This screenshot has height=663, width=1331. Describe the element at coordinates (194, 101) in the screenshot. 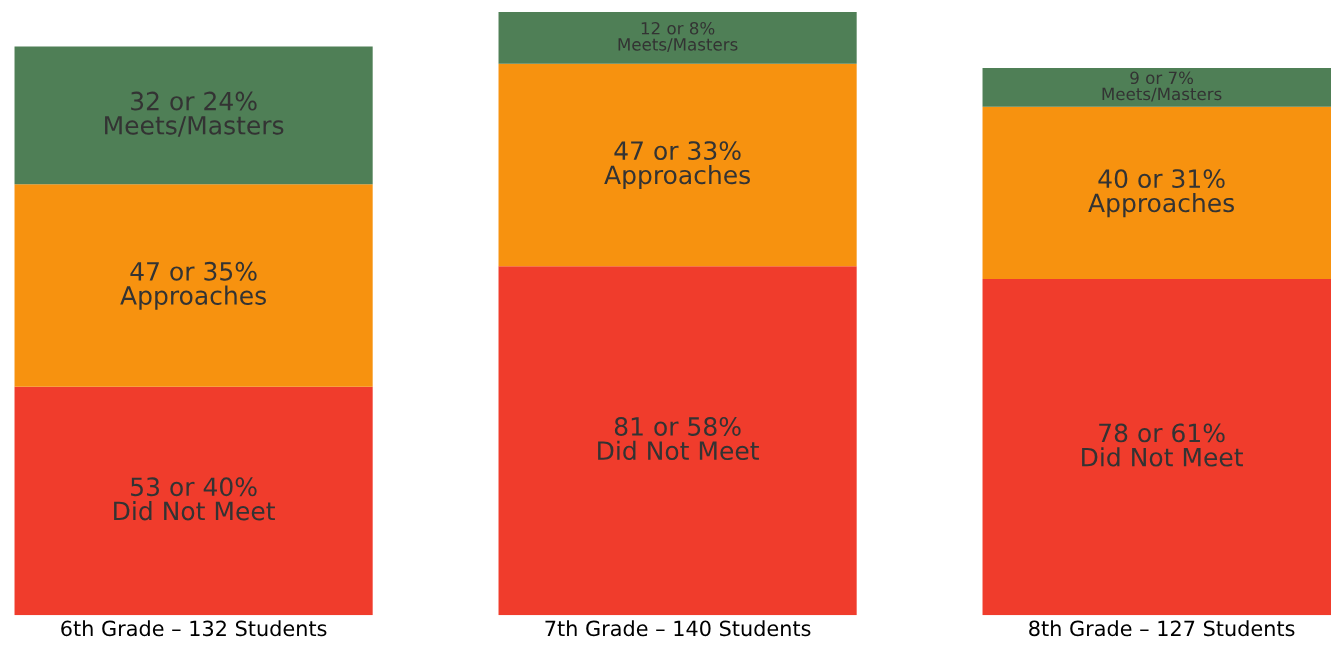

I see `data-label: 32 or 24%` at that location.